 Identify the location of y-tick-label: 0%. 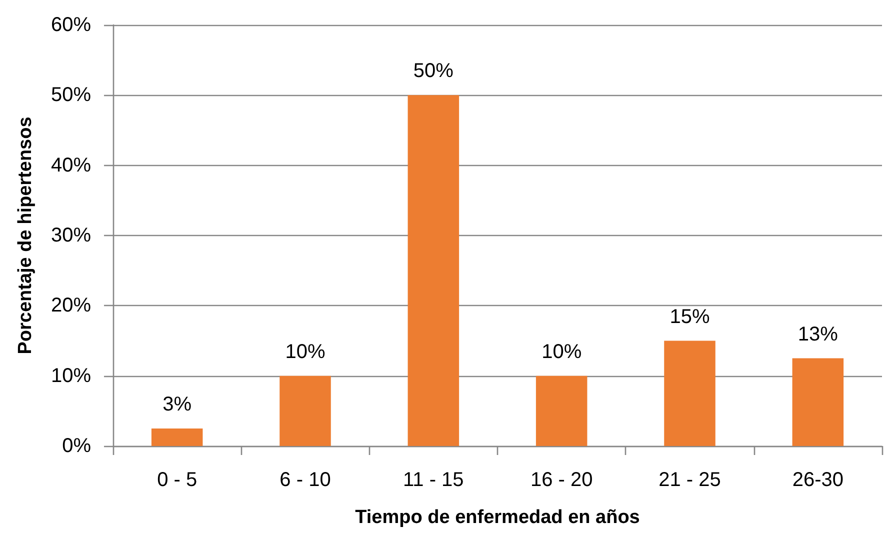
(77, 446).